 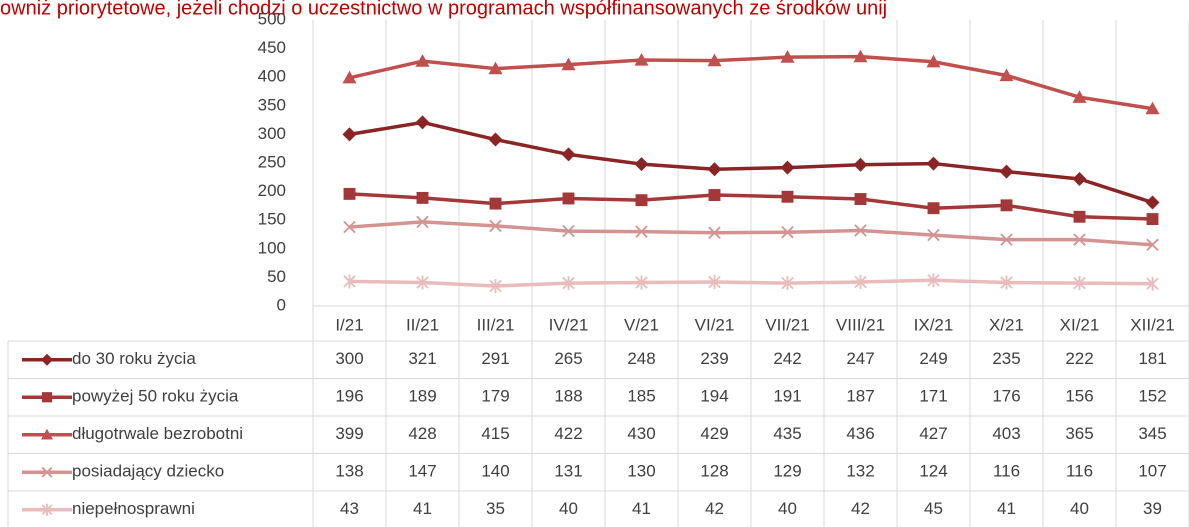 I want to click on y-tick-label: 150, so click(x=272, y=219).